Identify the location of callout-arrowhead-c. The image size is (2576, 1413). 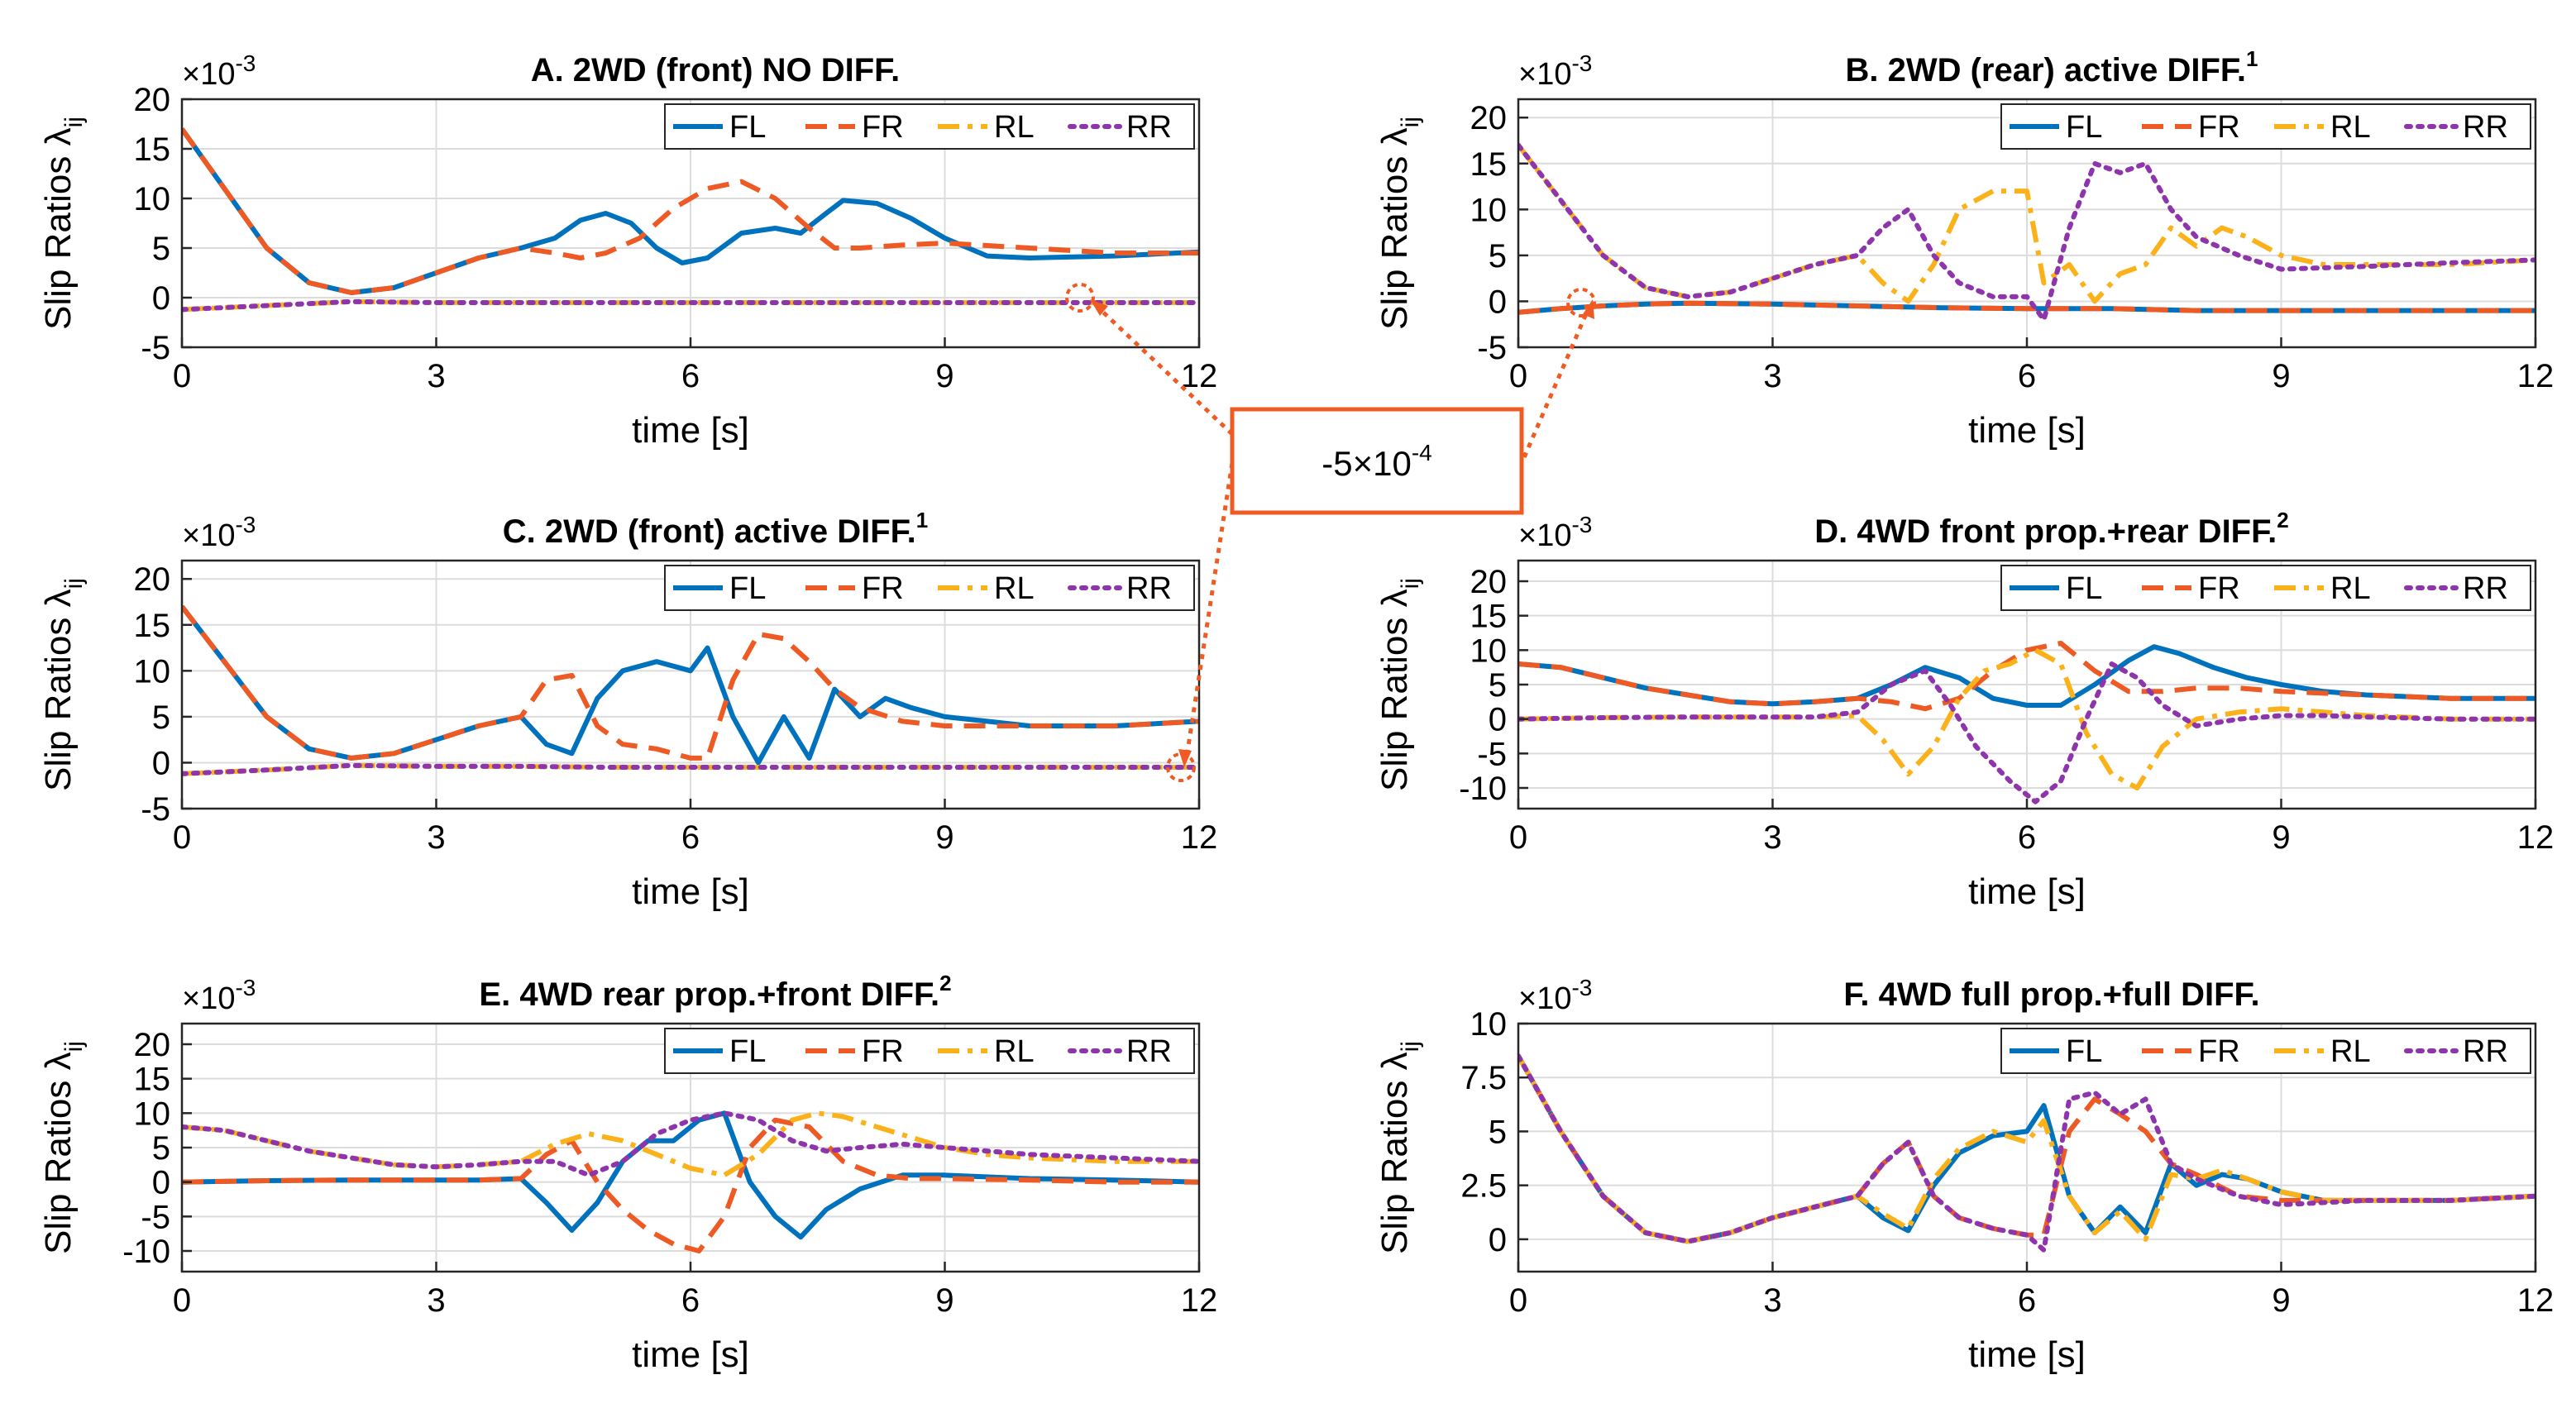
(1588, 309).